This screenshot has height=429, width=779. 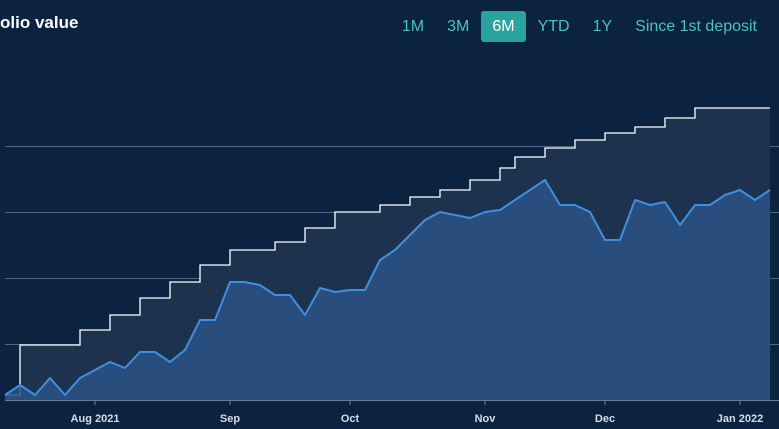 I want to click on x-tick-label: Sep, so click(x=230, y=419).